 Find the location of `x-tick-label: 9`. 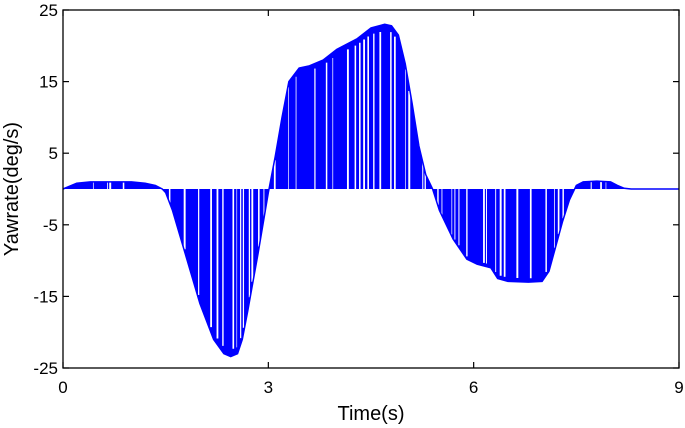

x-tick-label: 9 is located at coordinates (678, 387).